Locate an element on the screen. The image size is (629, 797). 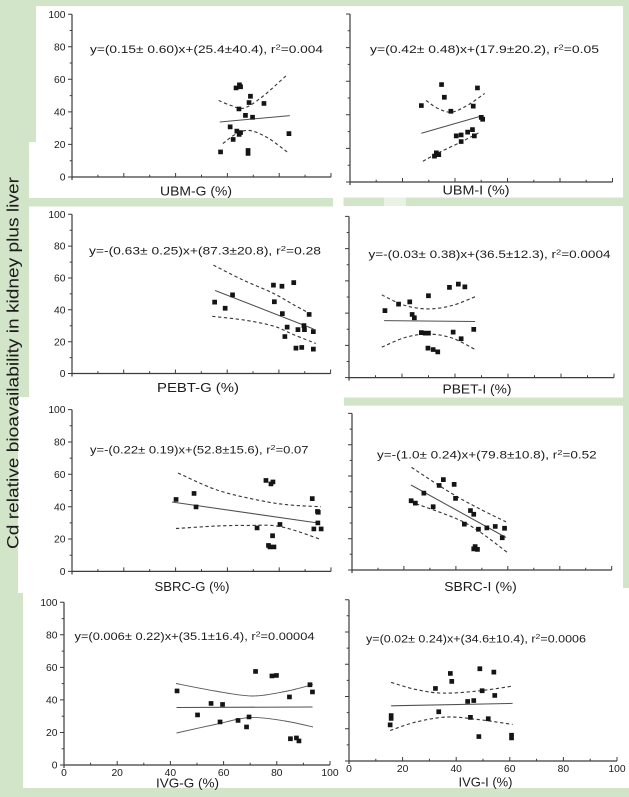
svg-text:y=(0.15± 0.60)x+(25.4±40.4), r: y=(0.15± 0.60)x+(25.4±40.4), r 2=0.004 is located at coordinates (206, 50).